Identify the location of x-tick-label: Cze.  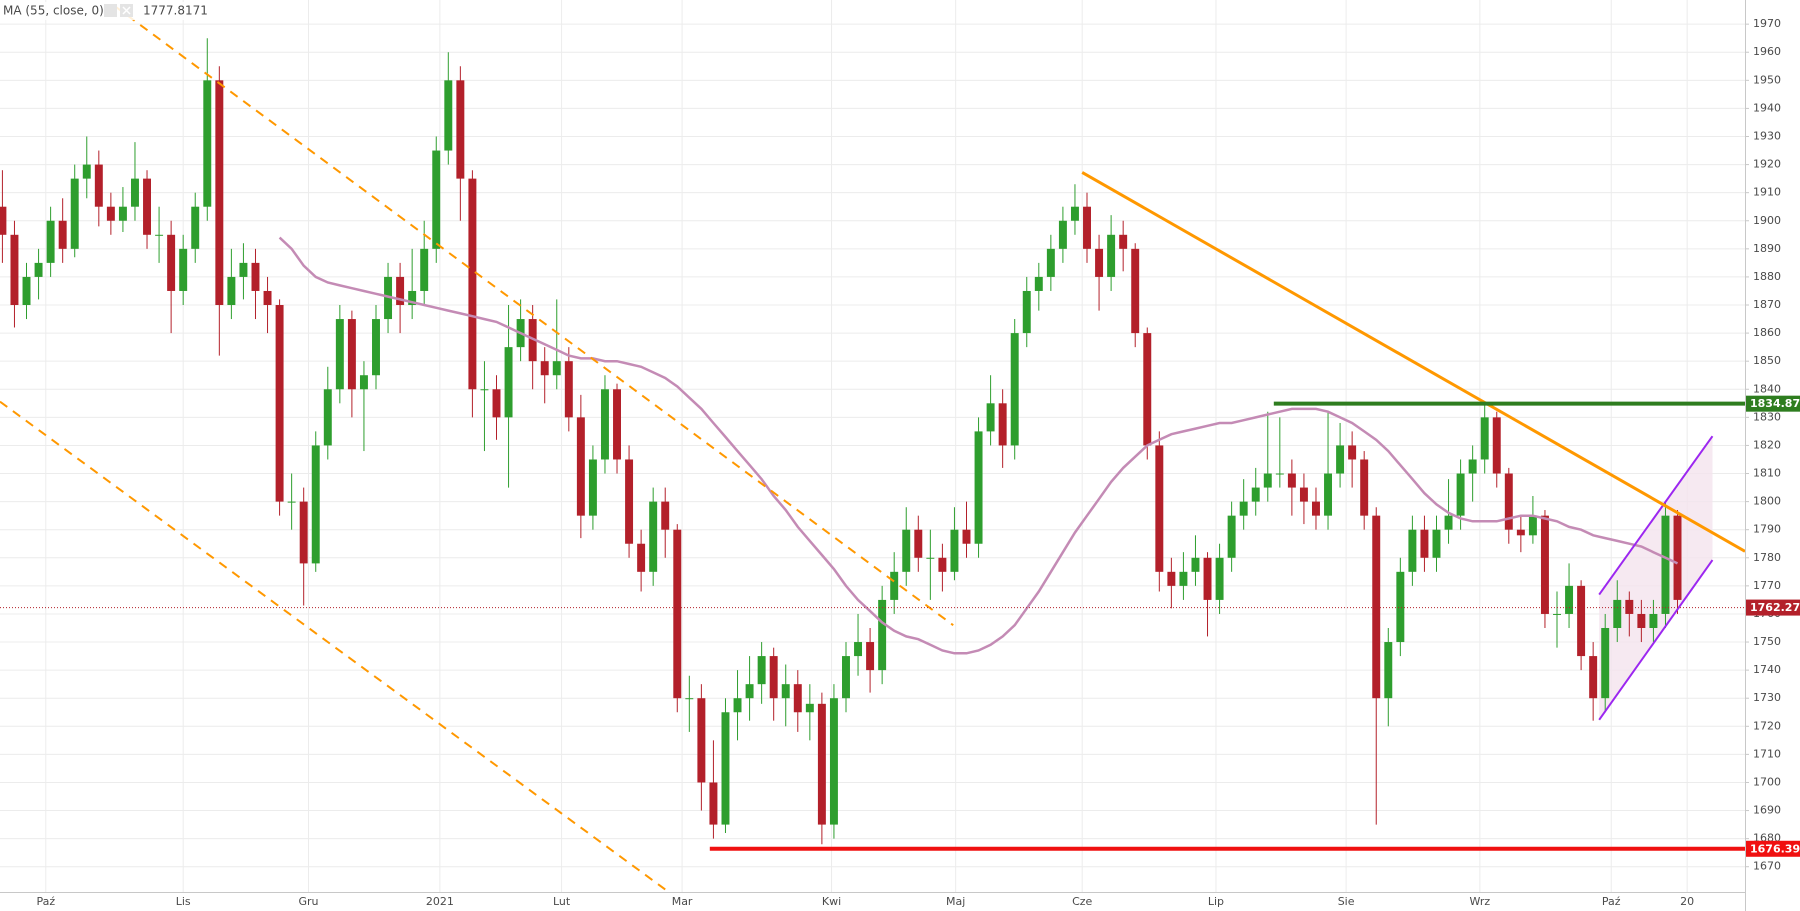
(1082, 901).